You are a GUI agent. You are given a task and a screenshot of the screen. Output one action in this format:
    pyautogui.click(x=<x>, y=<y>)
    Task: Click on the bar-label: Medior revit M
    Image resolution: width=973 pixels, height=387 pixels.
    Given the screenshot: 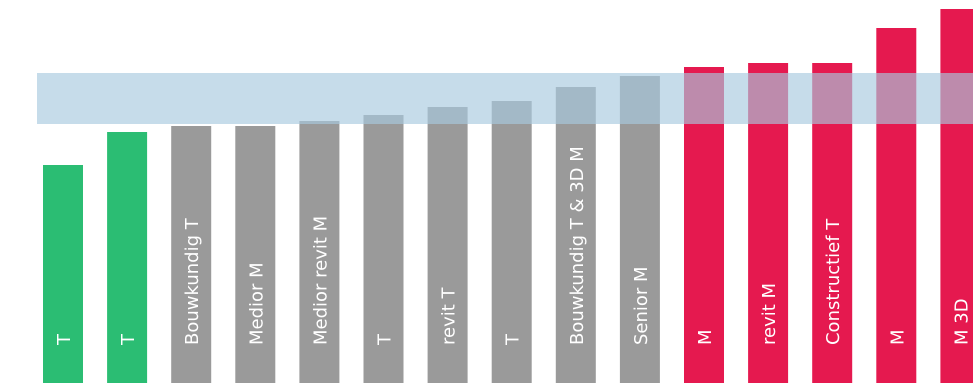 What is the action you would take?
    pyautogui.click(x=320, y=280)
    